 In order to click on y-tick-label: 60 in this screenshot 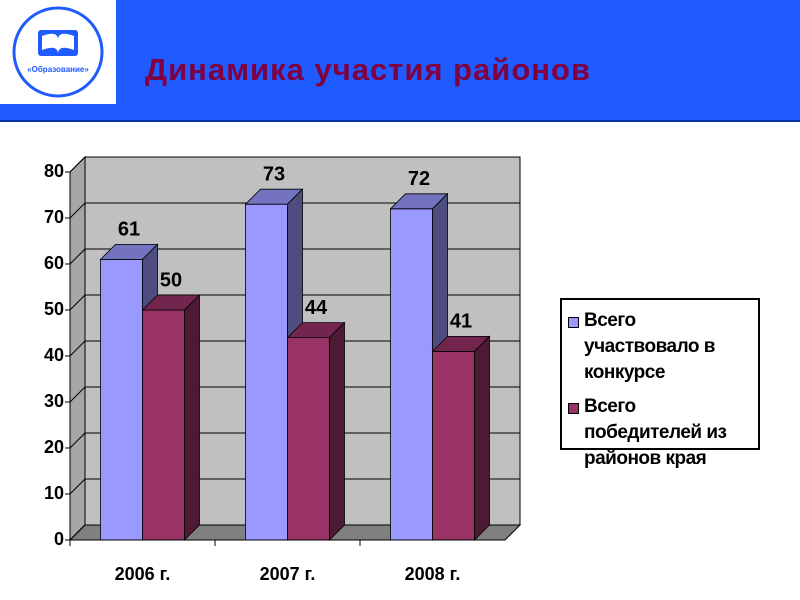, I will do `click(54, 263)`.